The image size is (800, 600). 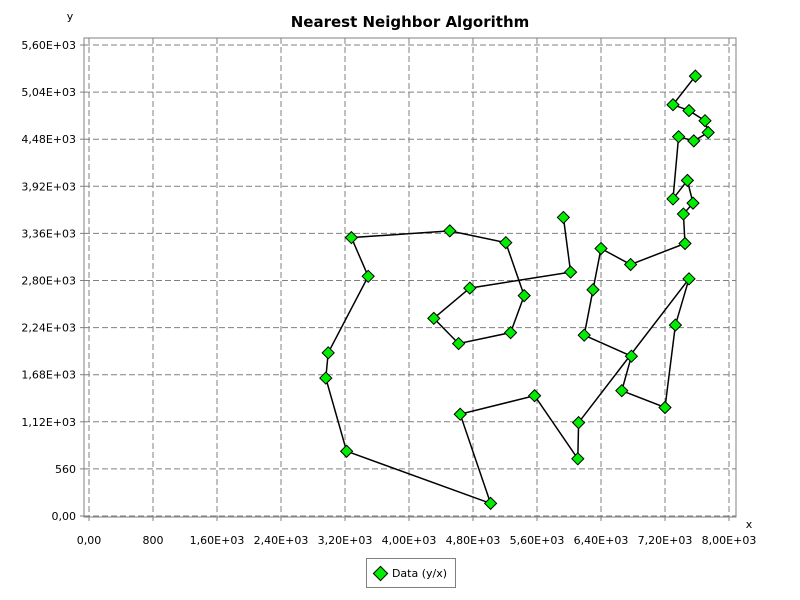 I want to click on y-tick-label: 3,92E+03, so click(x=48, y=186).